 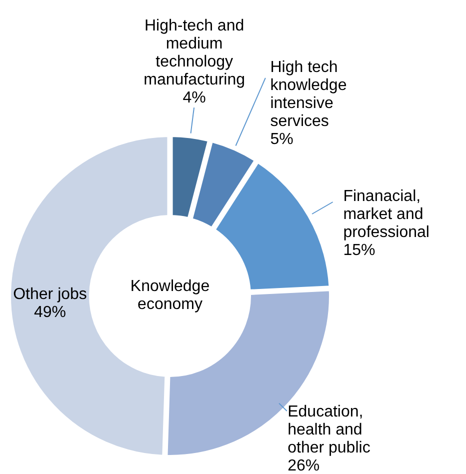 What do you see at coordinates (308, 94) in the screenshot?
I see `slice-label: High tech knowledge intensive services` at bounding box center [308, 94].